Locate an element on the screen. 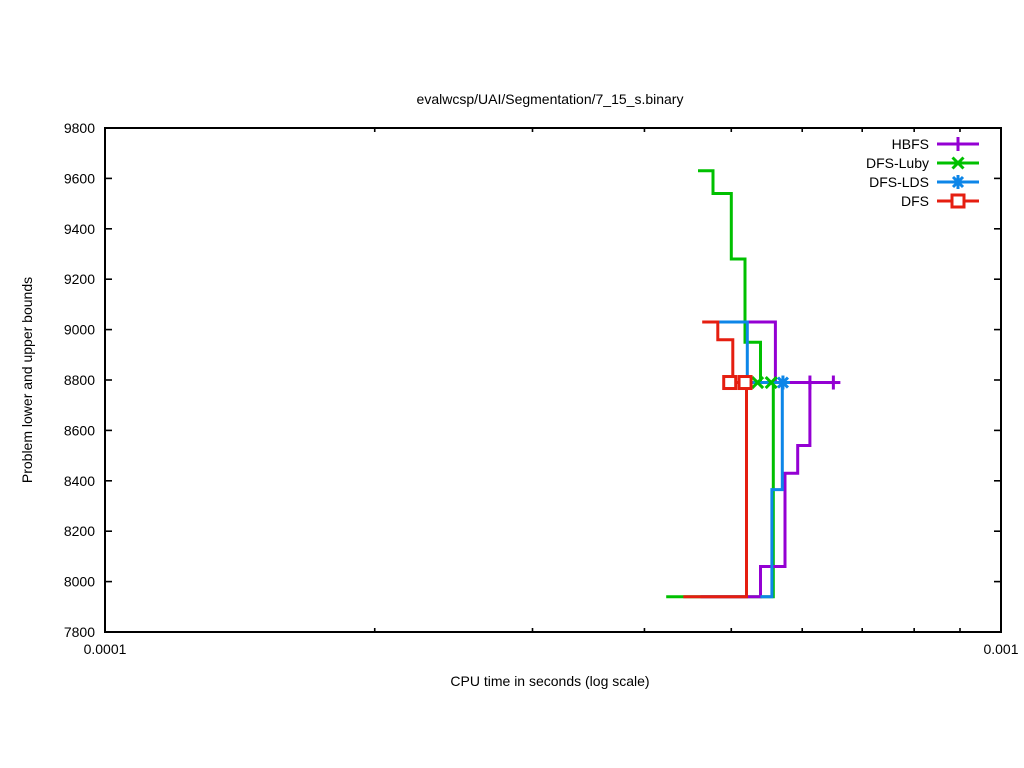 This screenshot has width=1024, height=768. y-tick-label: 7800 is located at coordinates (79, 632).